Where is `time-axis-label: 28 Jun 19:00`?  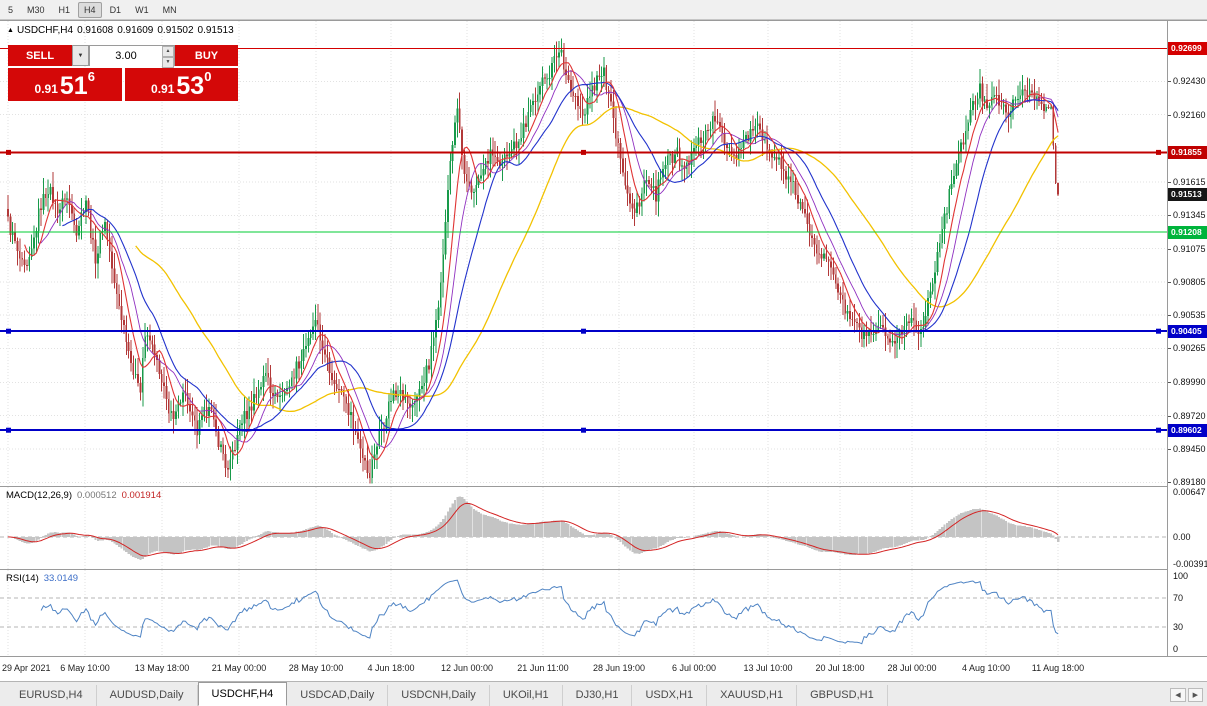 time-axis-label: 28 Jun 19:00 is located at coordinates (619, 668).